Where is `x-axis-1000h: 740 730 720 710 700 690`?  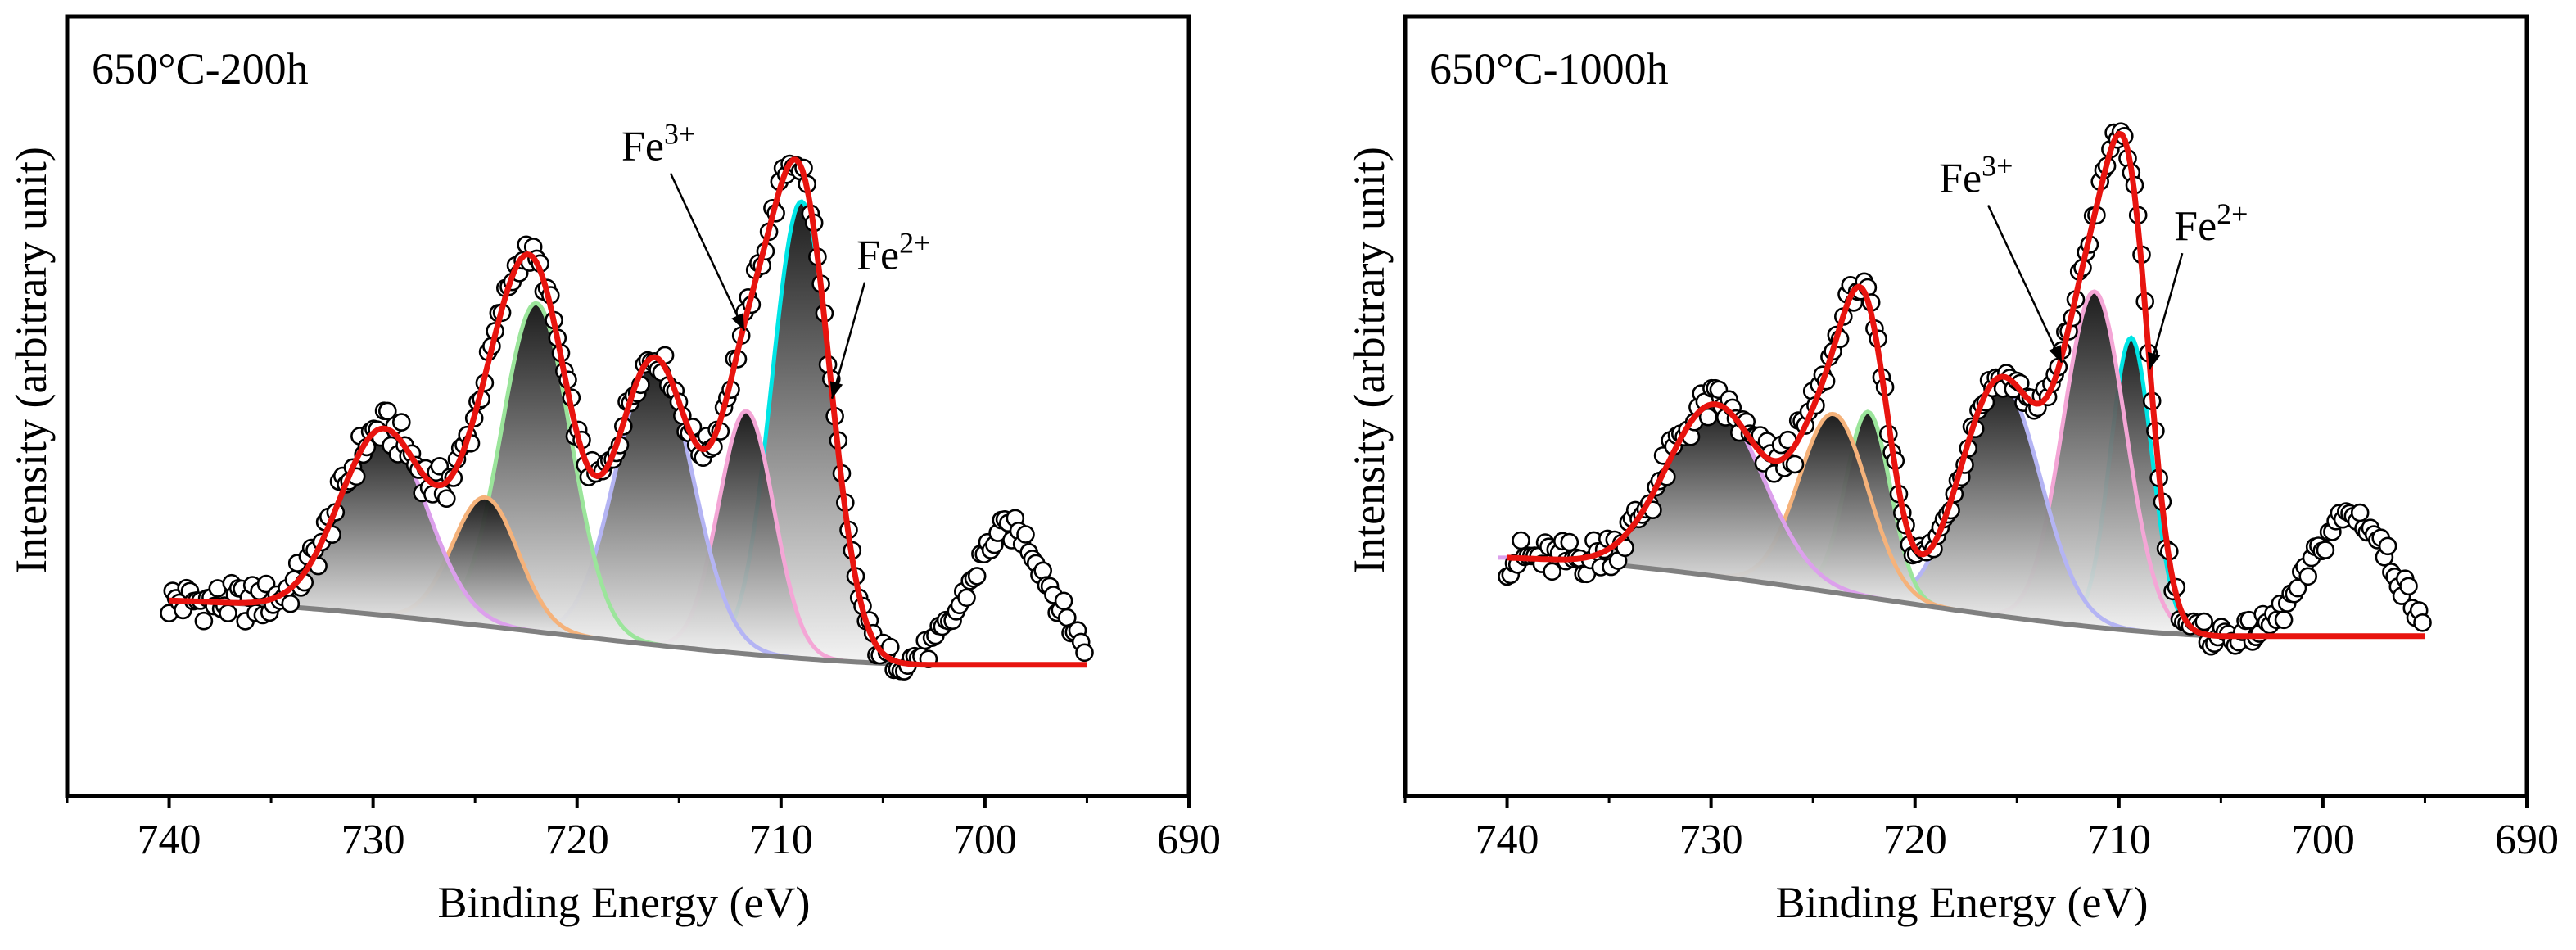
x-axis-1000h: 740 730 720 710 700 690 is located at coordinates (1981, 830).